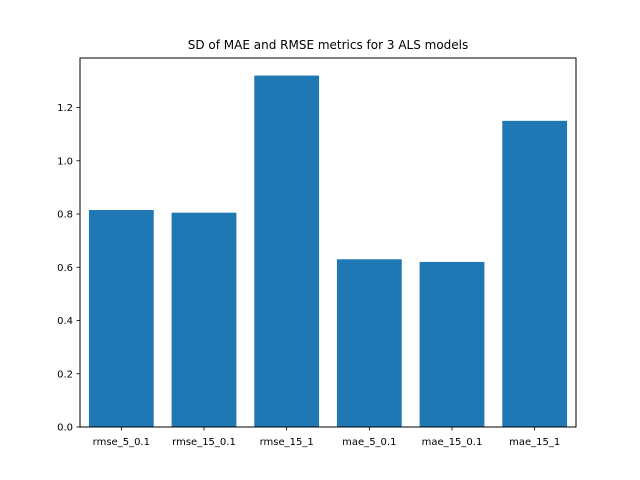  I want to click on x-tick-label: mae_5_0.1, so click(369, 442).